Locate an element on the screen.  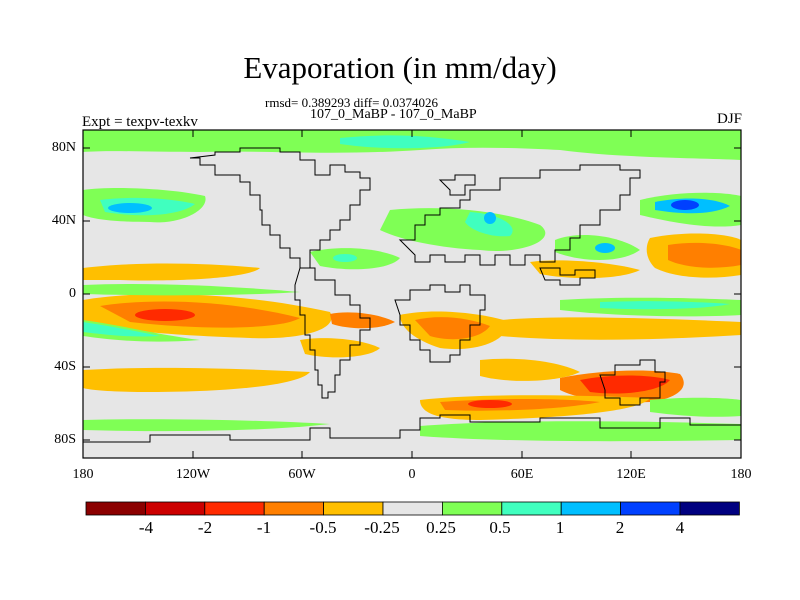
eurasia-positive is located at coordinates (463, 229).